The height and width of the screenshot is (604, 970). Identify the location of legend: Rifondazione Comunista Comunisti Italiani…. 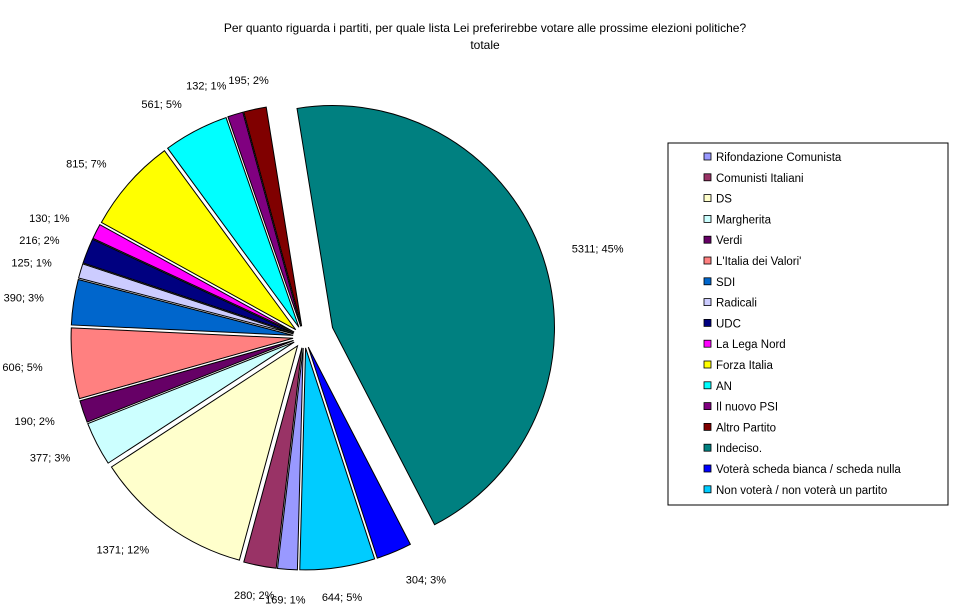
(802, 324).